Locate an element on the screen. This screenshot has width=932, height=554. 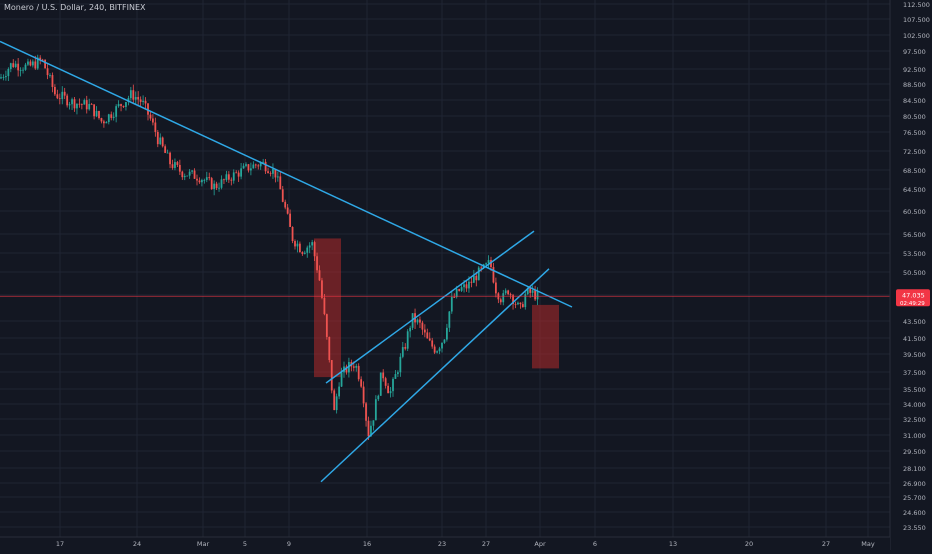
y-tick-label: 43.500 is located at coordinates (914, 322).